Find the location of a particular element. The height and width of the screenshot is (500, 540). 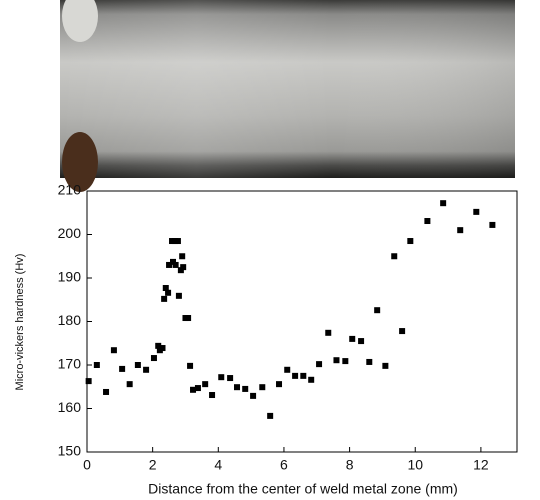

hole-bottom is located at coordinates (80, 162).